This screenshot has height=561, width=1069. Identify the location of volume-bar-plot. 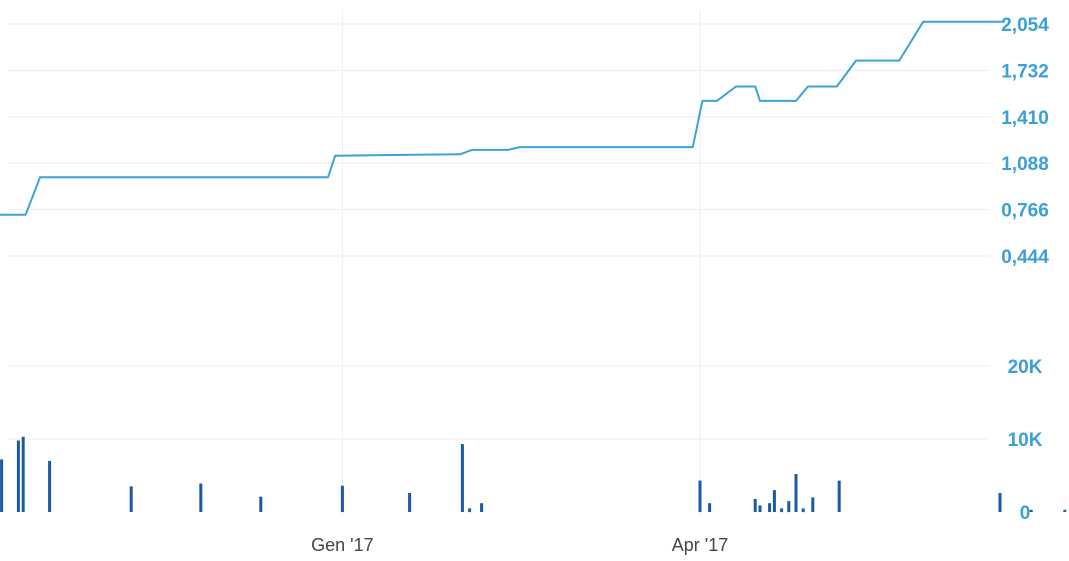
(533, 474).